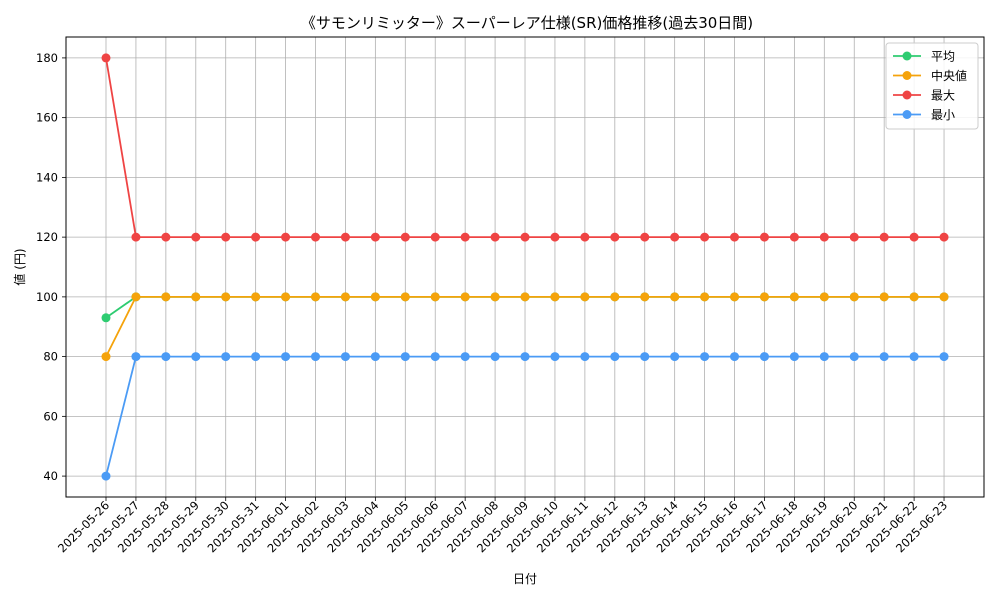 The height and width of the screenshot is (600, 1000). I want to click on legend-label: 最小, so click(943, 115).